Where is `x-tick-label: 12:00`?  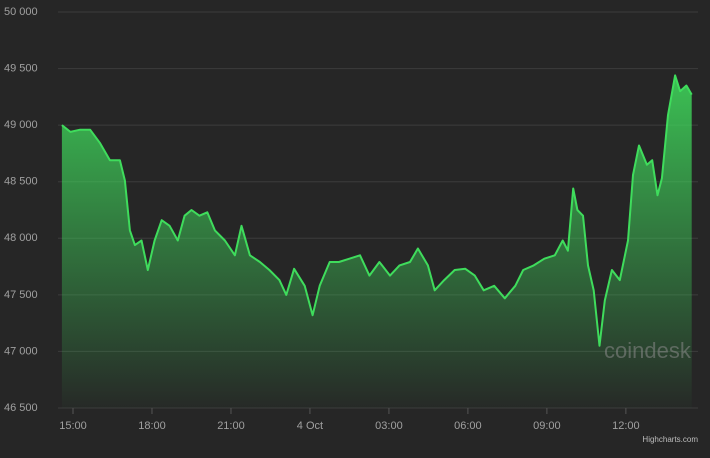
x-tick-label: 12:00 is located at coordinates (626, 426).